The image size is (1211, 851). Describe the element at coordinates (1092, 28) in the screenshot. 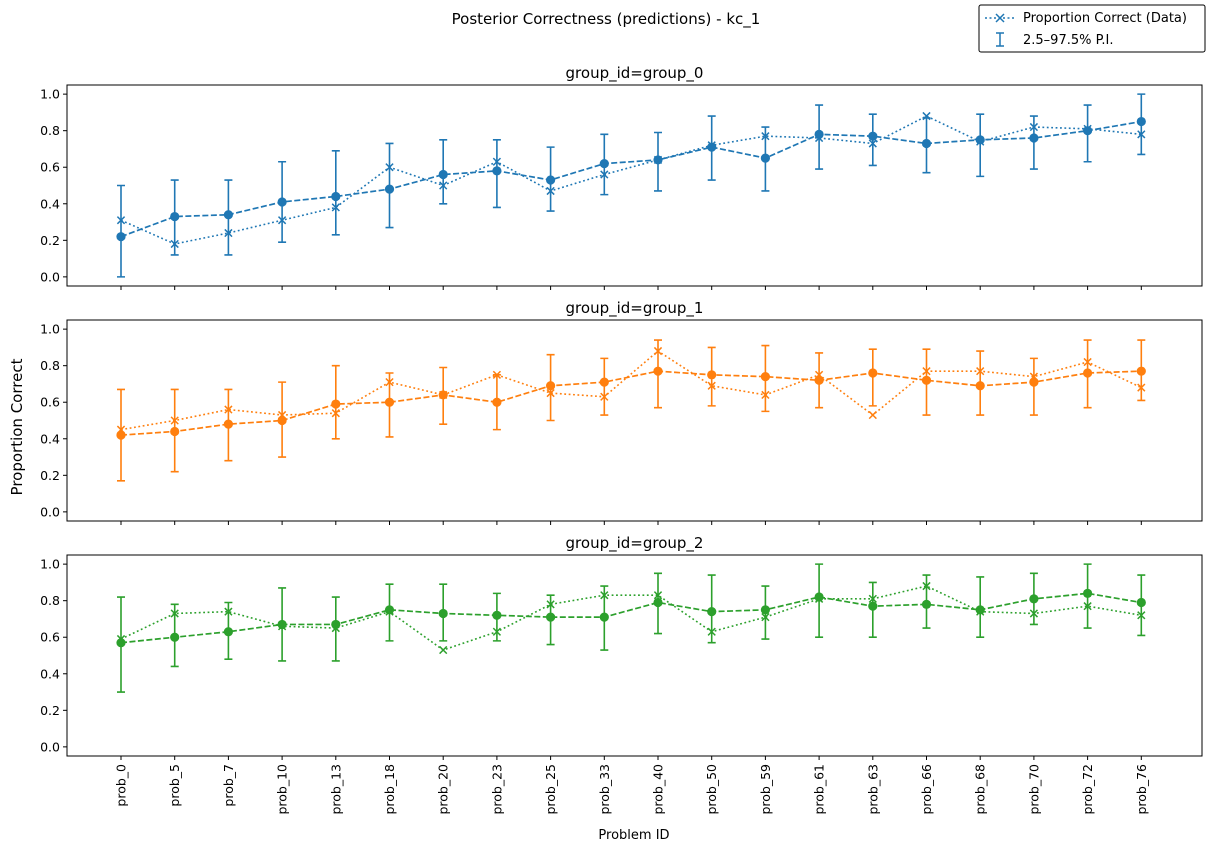

I see `legend-box` at that location.